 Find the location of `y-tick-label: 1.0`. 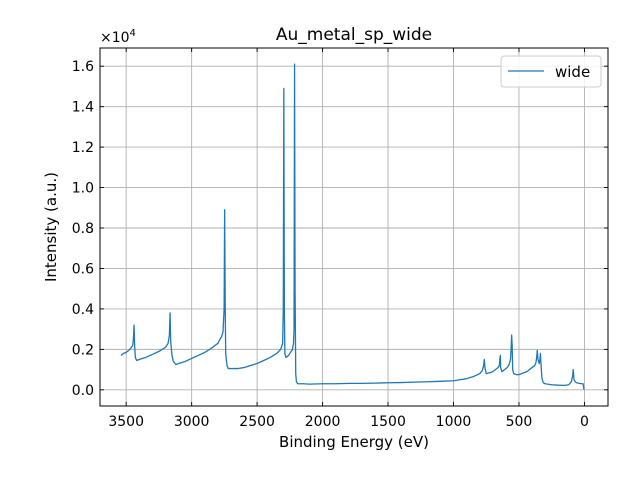

y-tick-label: 1.0 is located at coordinates (83, 189).